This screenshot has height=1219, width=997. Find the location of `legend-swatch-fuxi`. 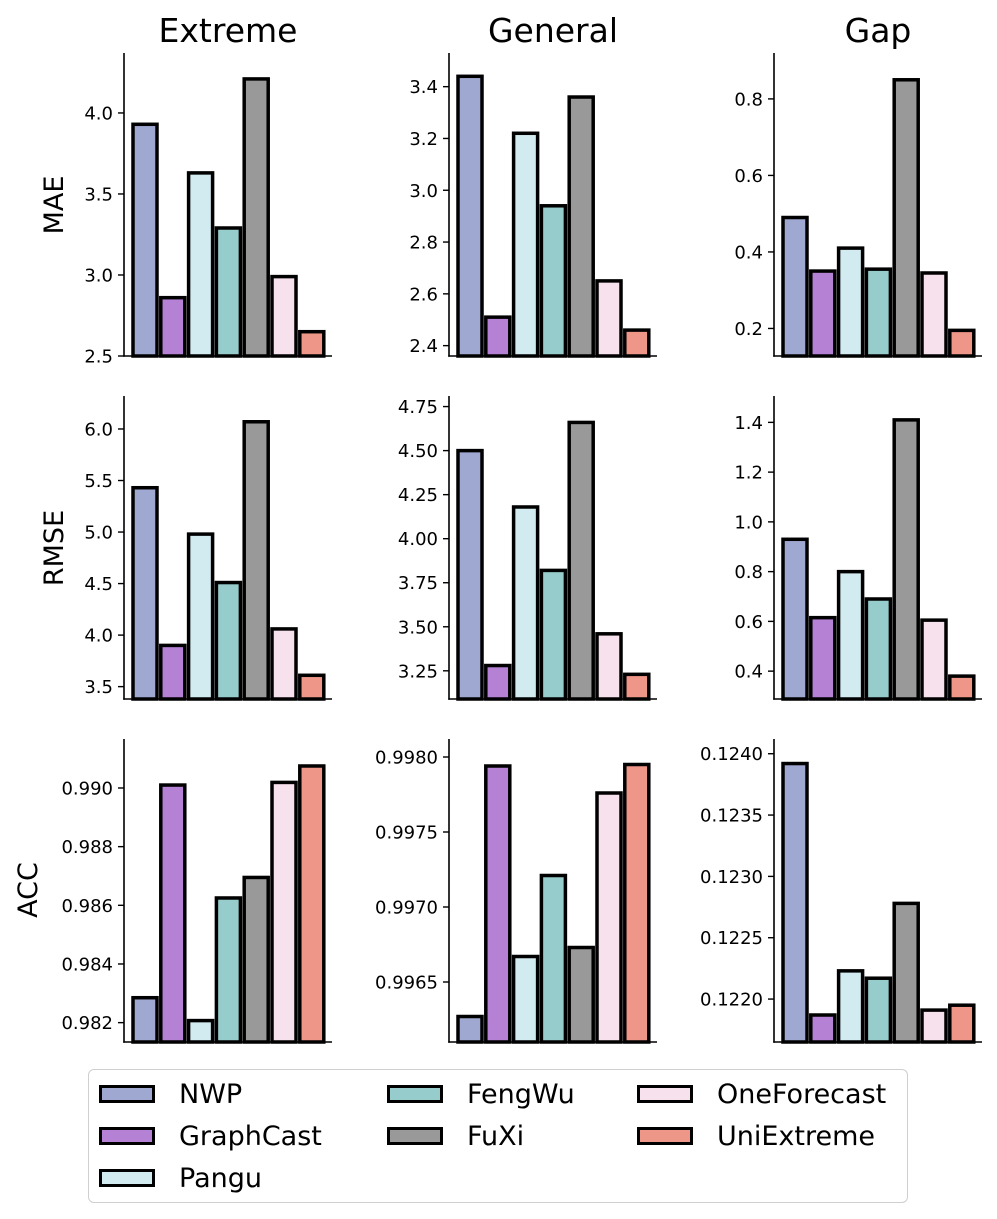

legend-swatch-fuxi is located at coordinates (415, 1136).